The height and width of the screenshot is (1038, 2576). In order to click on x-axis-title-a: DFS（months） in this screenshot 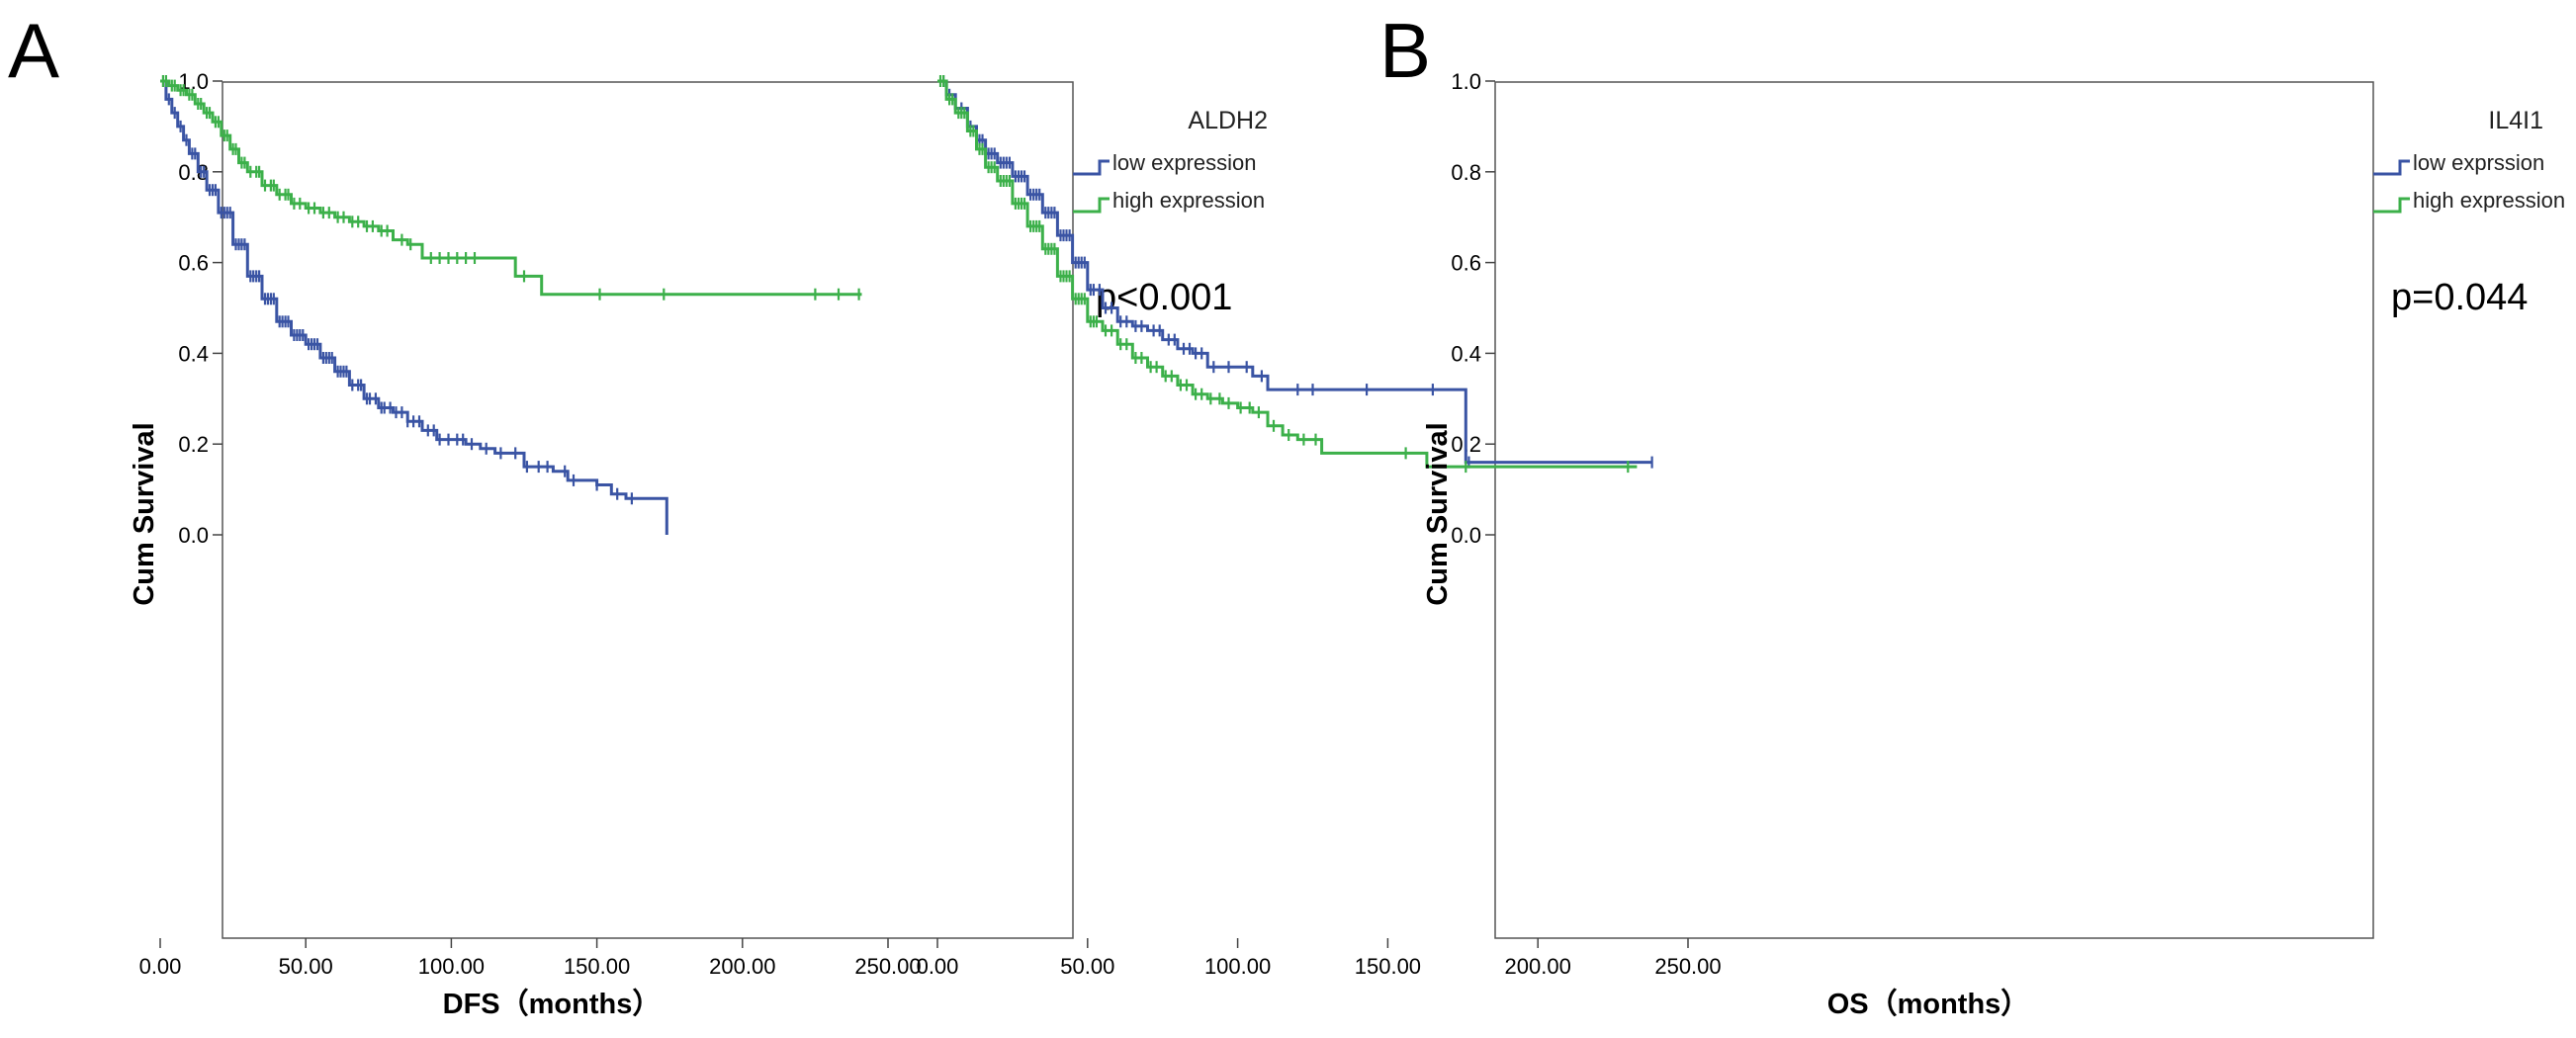, I will do `click(552, 1004)`.